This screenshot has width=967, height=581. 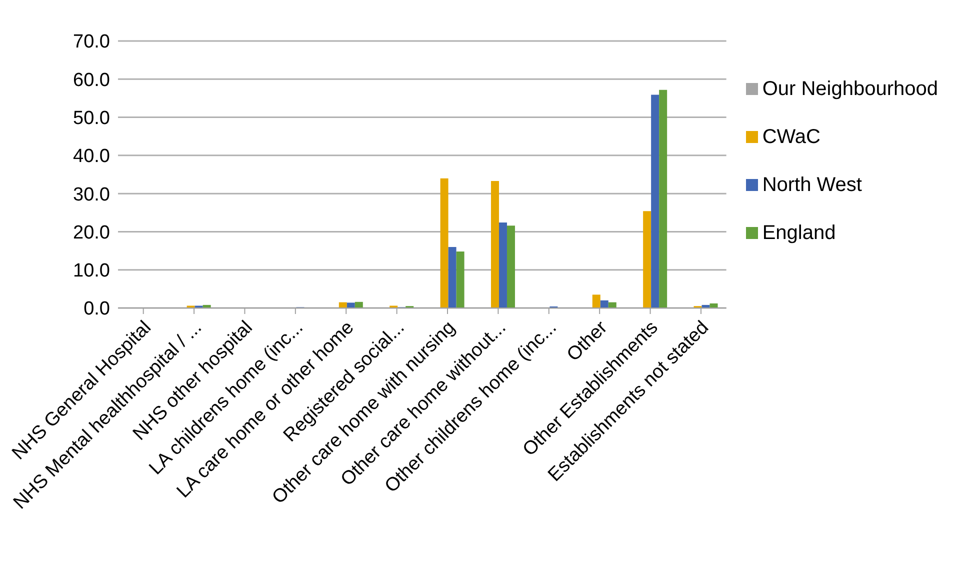 I want to click on y-tick-label: 0.0, so click(x=97, y=309).